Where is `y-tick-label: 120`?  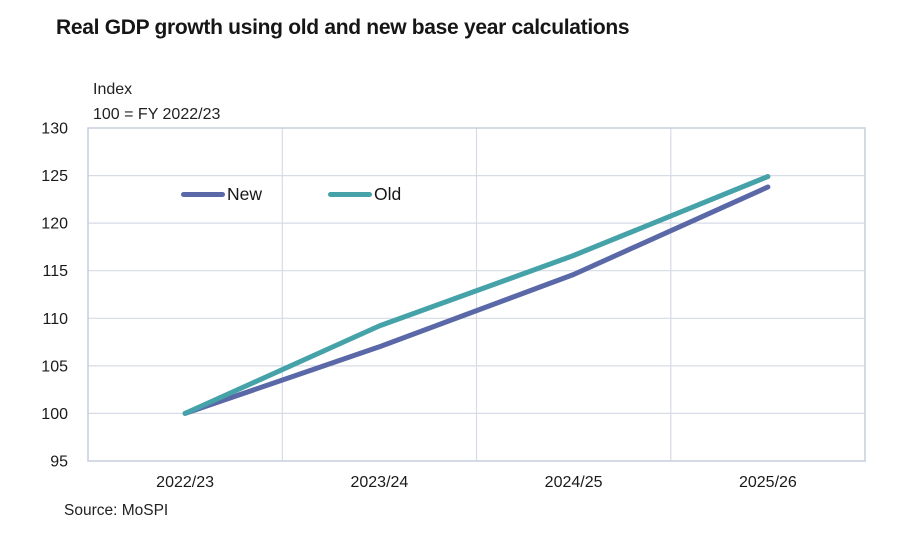 y-tick-label: 120 is located at coordinates (54, 224).